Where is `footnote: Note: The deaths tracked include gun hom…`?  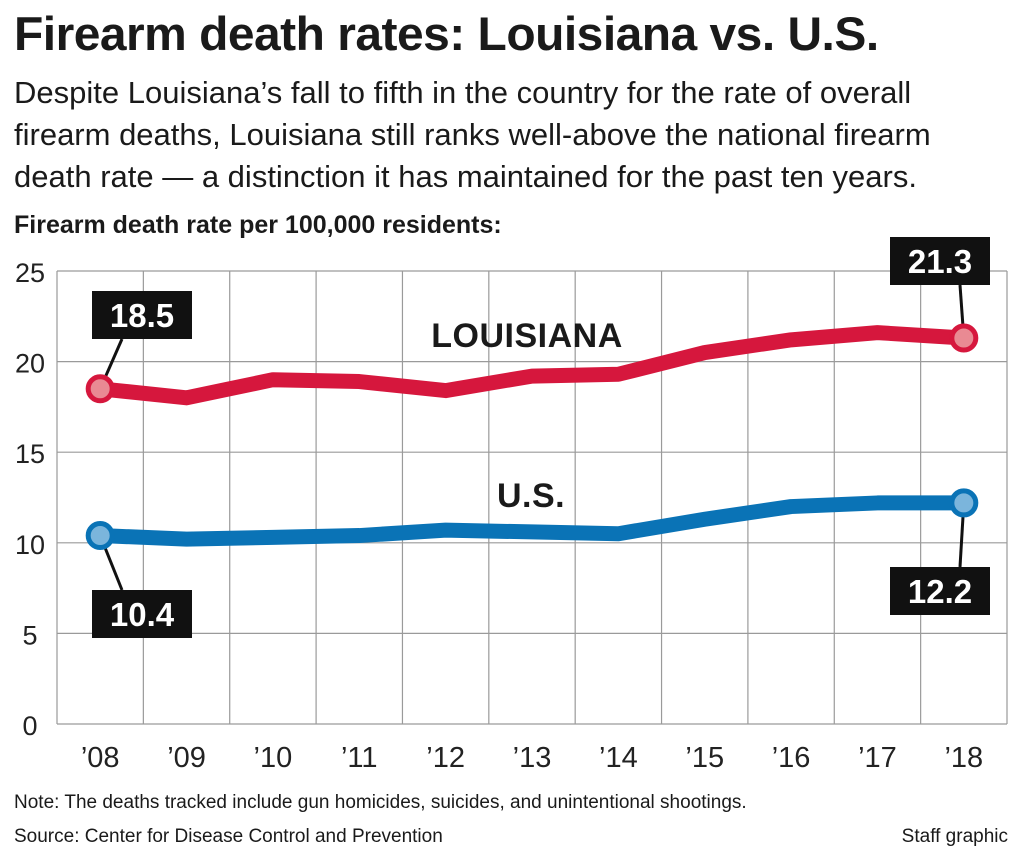
footnote: Note: The deaths tracked include gun hom… is located at coordinates (380, 802).